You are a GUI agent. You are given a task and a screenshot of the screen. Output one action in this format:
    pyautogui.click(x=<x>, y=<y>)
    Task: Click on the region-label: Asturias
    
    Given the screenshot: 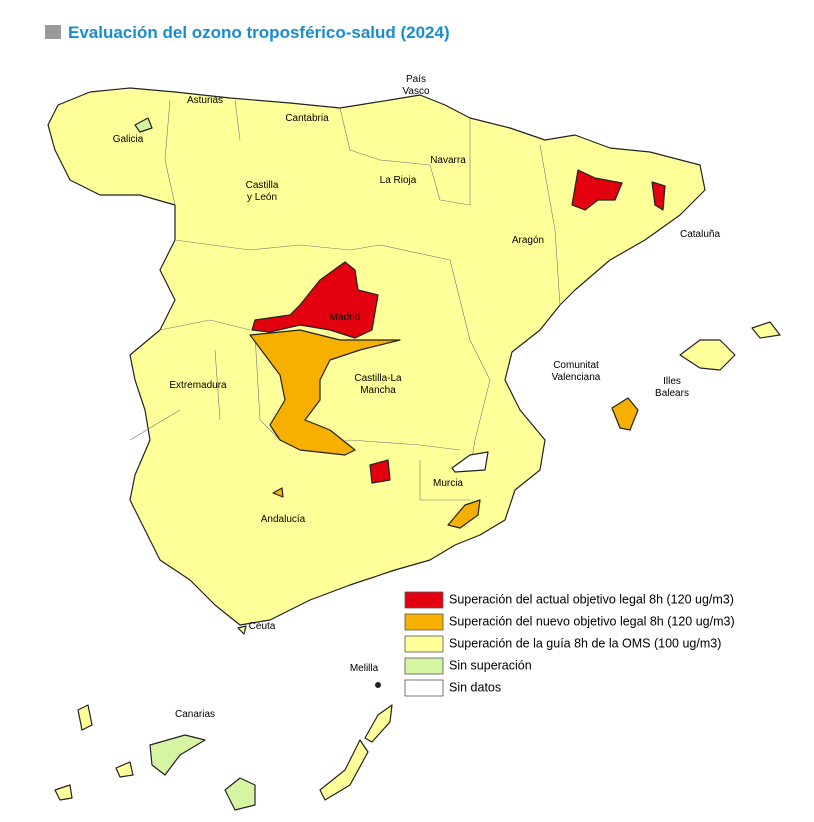 What is the action you would take?
    pyautogui.click(x=205, y=100)
    